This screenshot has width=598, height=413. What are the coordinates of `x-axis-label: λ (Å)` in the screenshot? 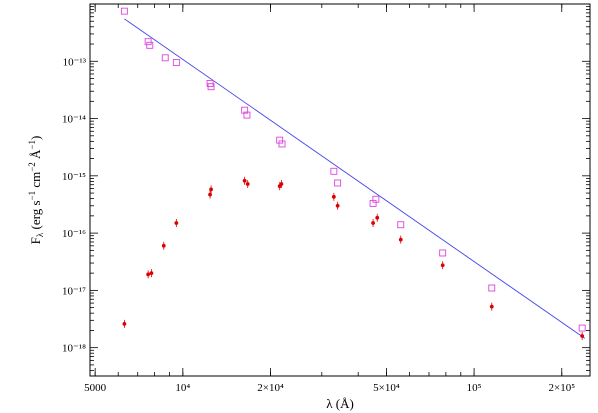 It's located at (340, 403).